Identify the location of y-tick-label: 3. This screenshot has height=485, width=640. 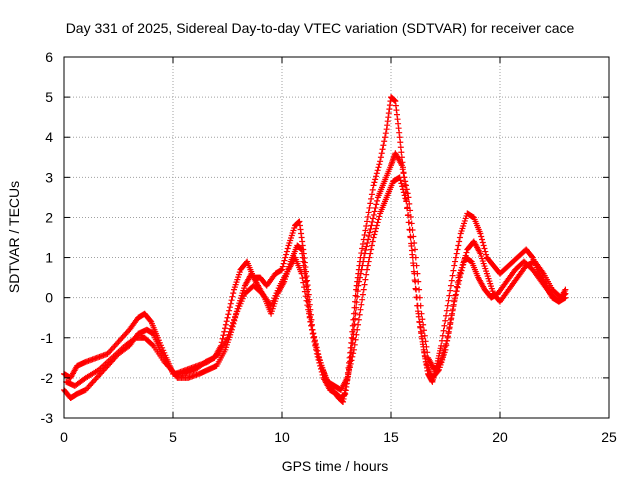
(49, 177).